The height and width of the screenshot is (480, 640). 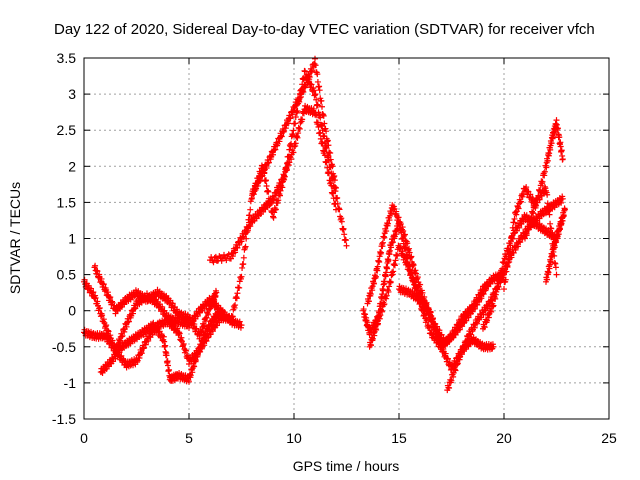 I want to click on y-tick-label: -1.5, so click(x=64, y=419).